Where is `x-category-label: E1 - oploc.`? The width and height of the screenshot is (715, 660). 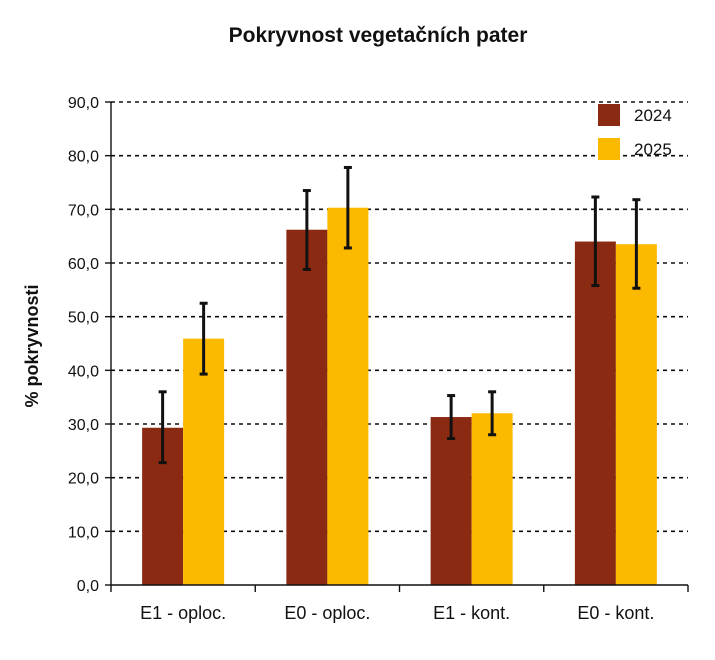 x-category-label: E1 - oploc. is located at coordinates (183, 613).